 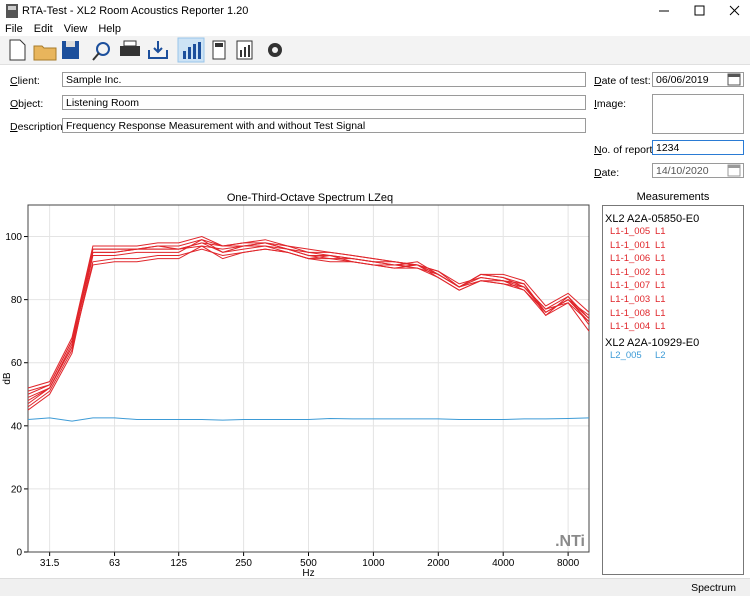 What do you see at coordinates (568, 563) in the screenshot?
I see `x-tick-label: 8000` at bounding box center [568, 563].